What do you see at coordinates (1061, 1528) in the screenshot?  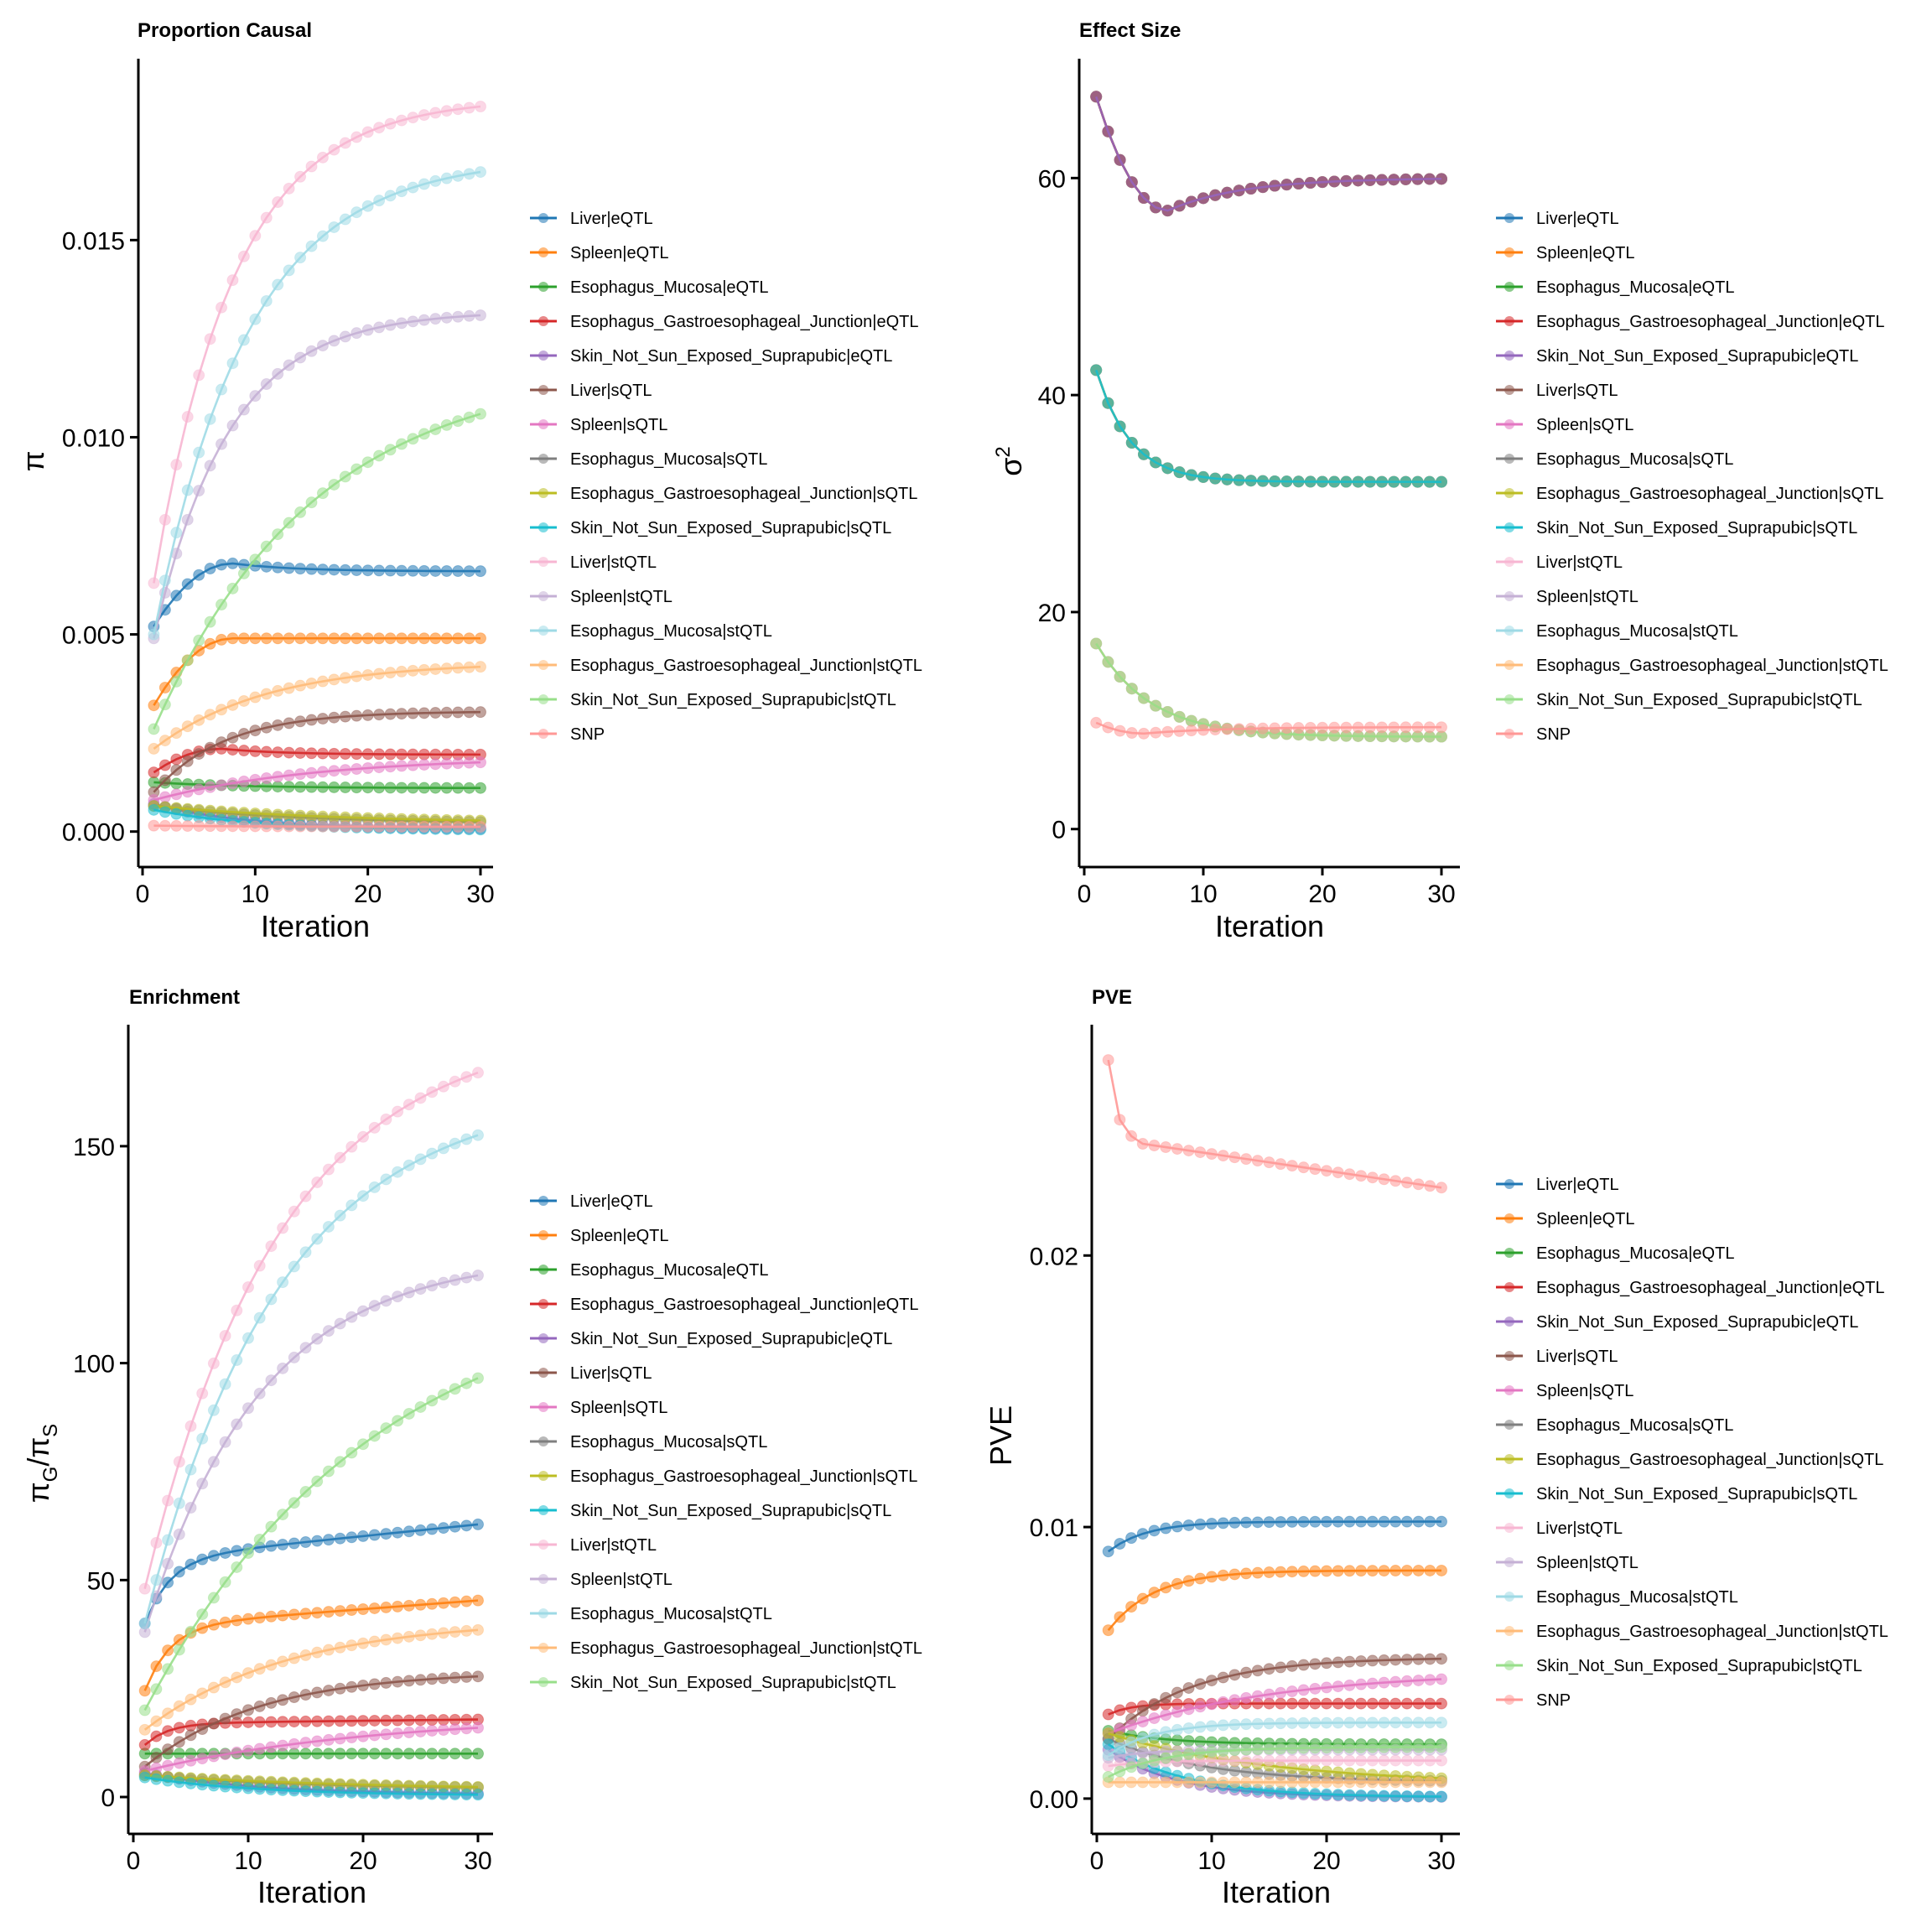 I see `y-ticks: 0.00 0.01 0.02` at bounding box center [1061, 1528].